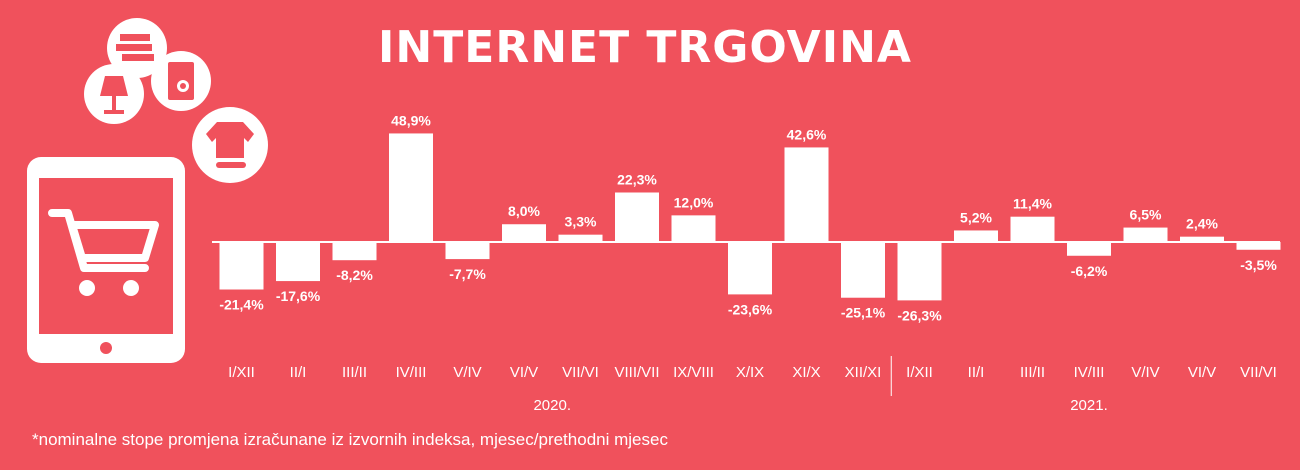  I want to click on chart-title: INTERNET TRGOVINA, so click(645, 47).